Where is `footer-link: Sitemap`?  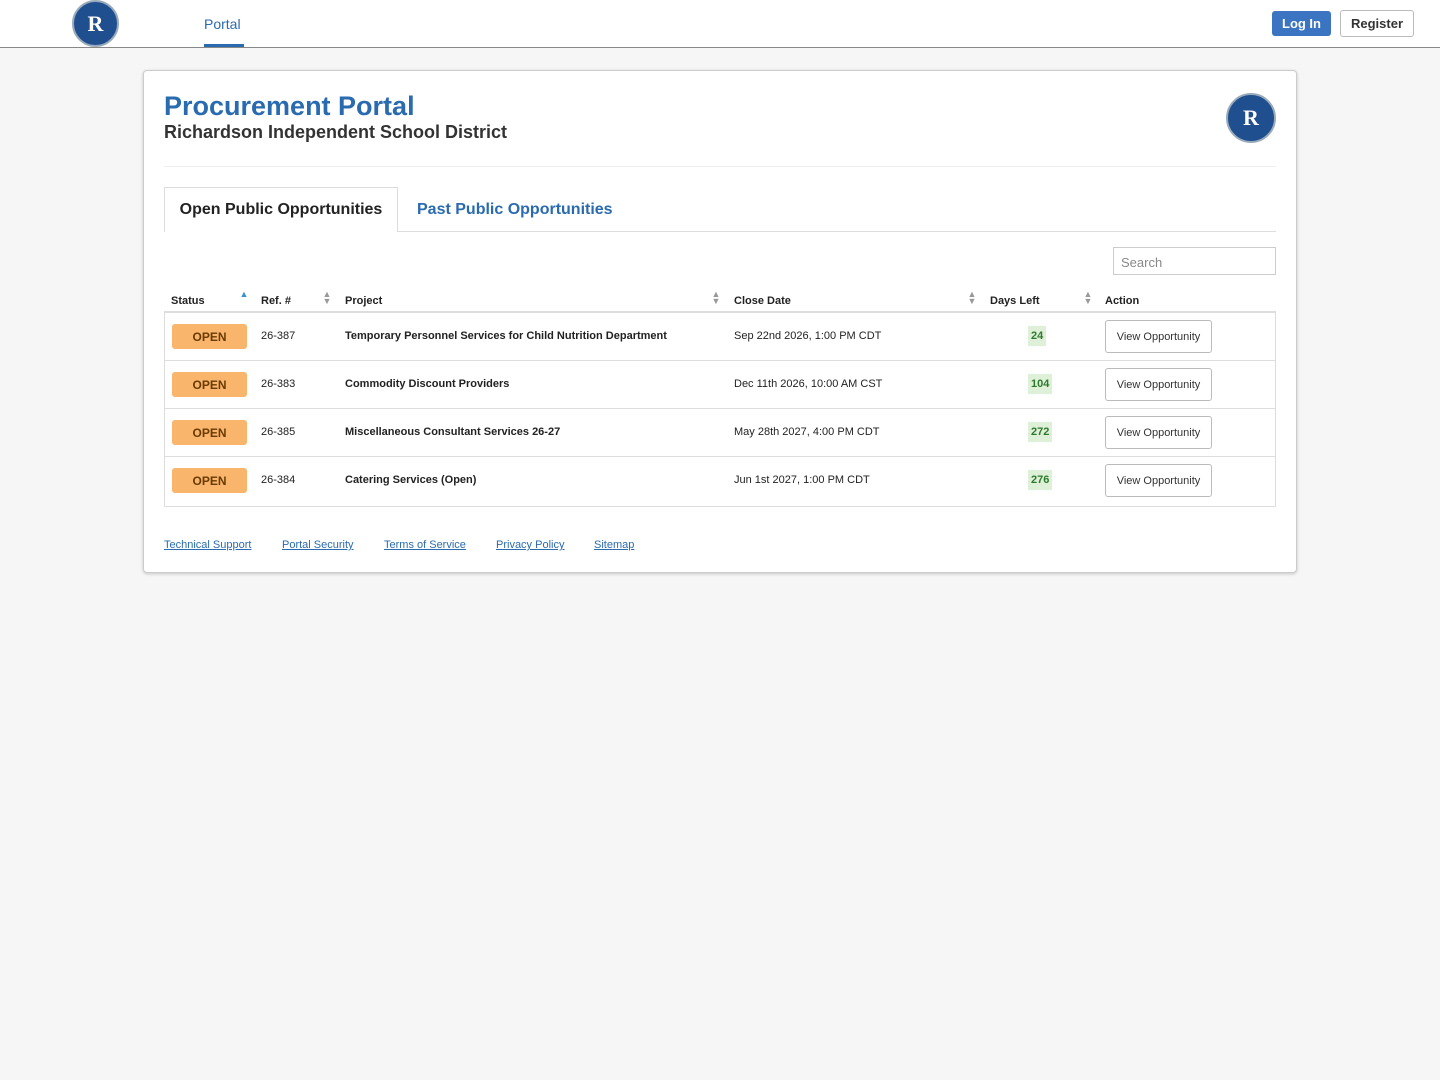 footer-link: Sitemap is located at coordinates (614, 545).